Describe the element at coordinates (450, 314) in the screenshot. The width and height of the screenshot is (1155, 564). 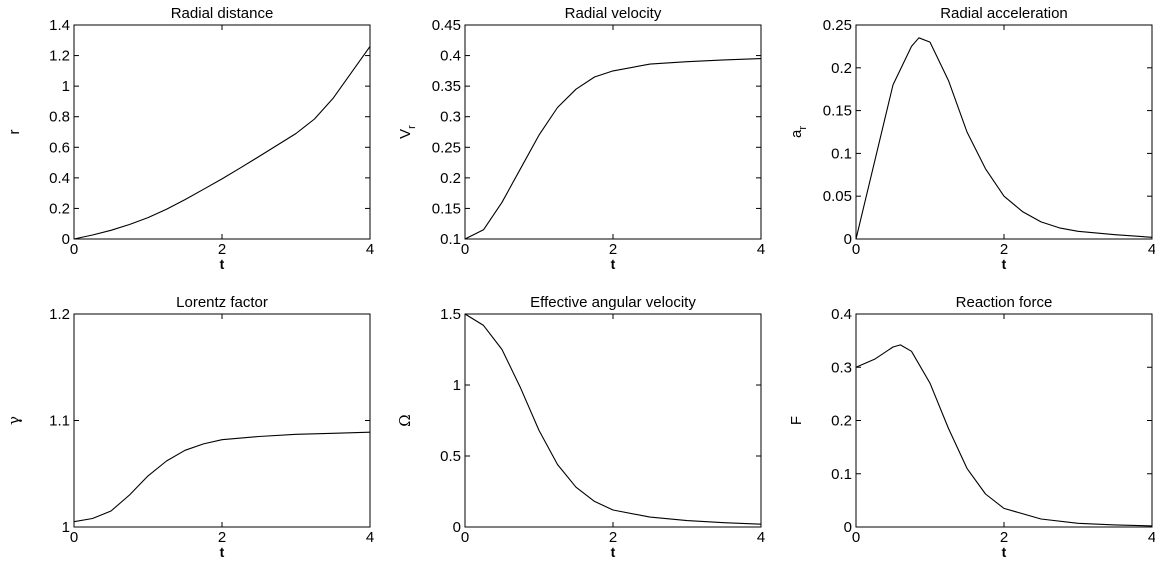
I see `y-tick-label: 1.5` at that location.